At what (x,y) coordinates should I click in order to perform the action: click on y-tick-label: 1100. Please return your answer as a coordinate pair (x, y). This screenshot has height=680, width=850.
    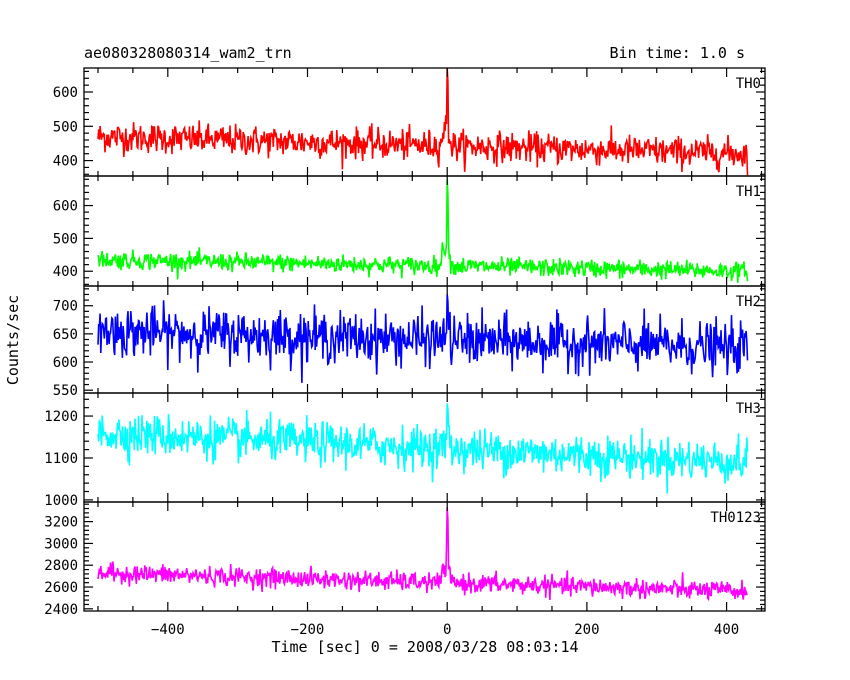
    Looking at the image, I should click on (61, 459).